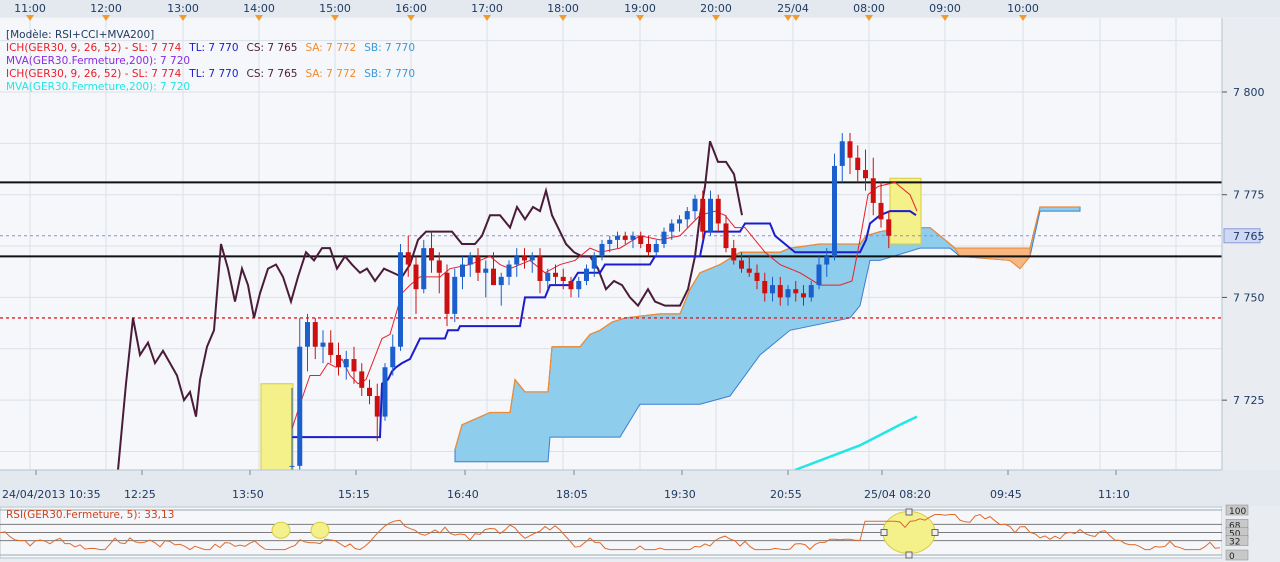 This screenshot has width=1280, height=562. I want to click on bottom-tick-8: 25/04 08:20, so click(897, 494).